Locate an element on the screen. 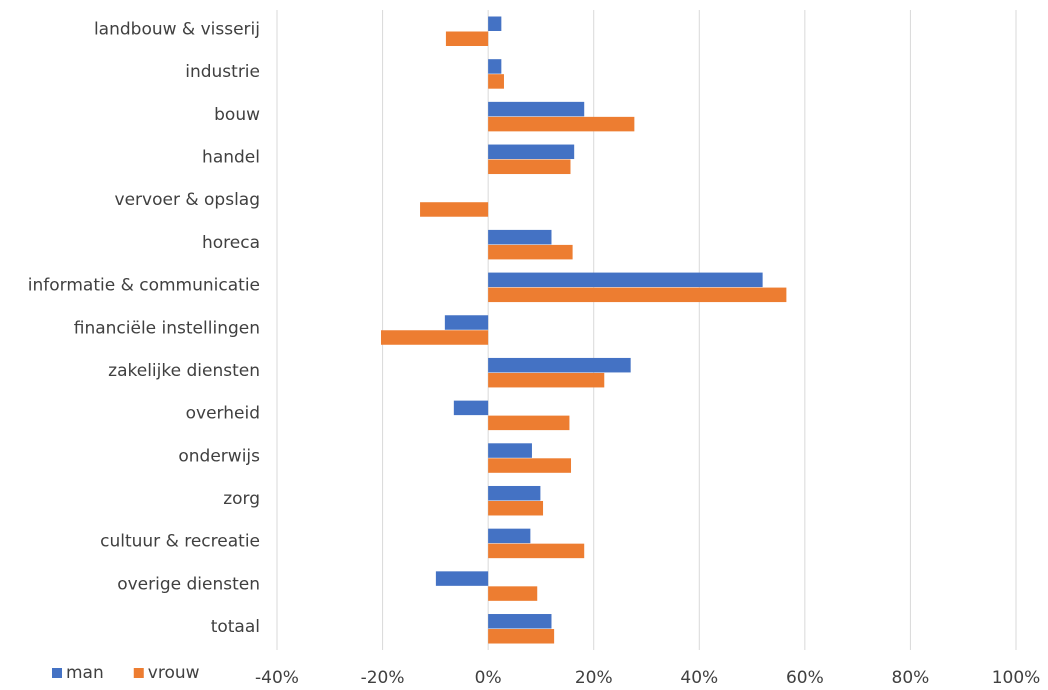 The image size is (1048, 690). x-tick-label: 40% is located at coordinates (699, 678).